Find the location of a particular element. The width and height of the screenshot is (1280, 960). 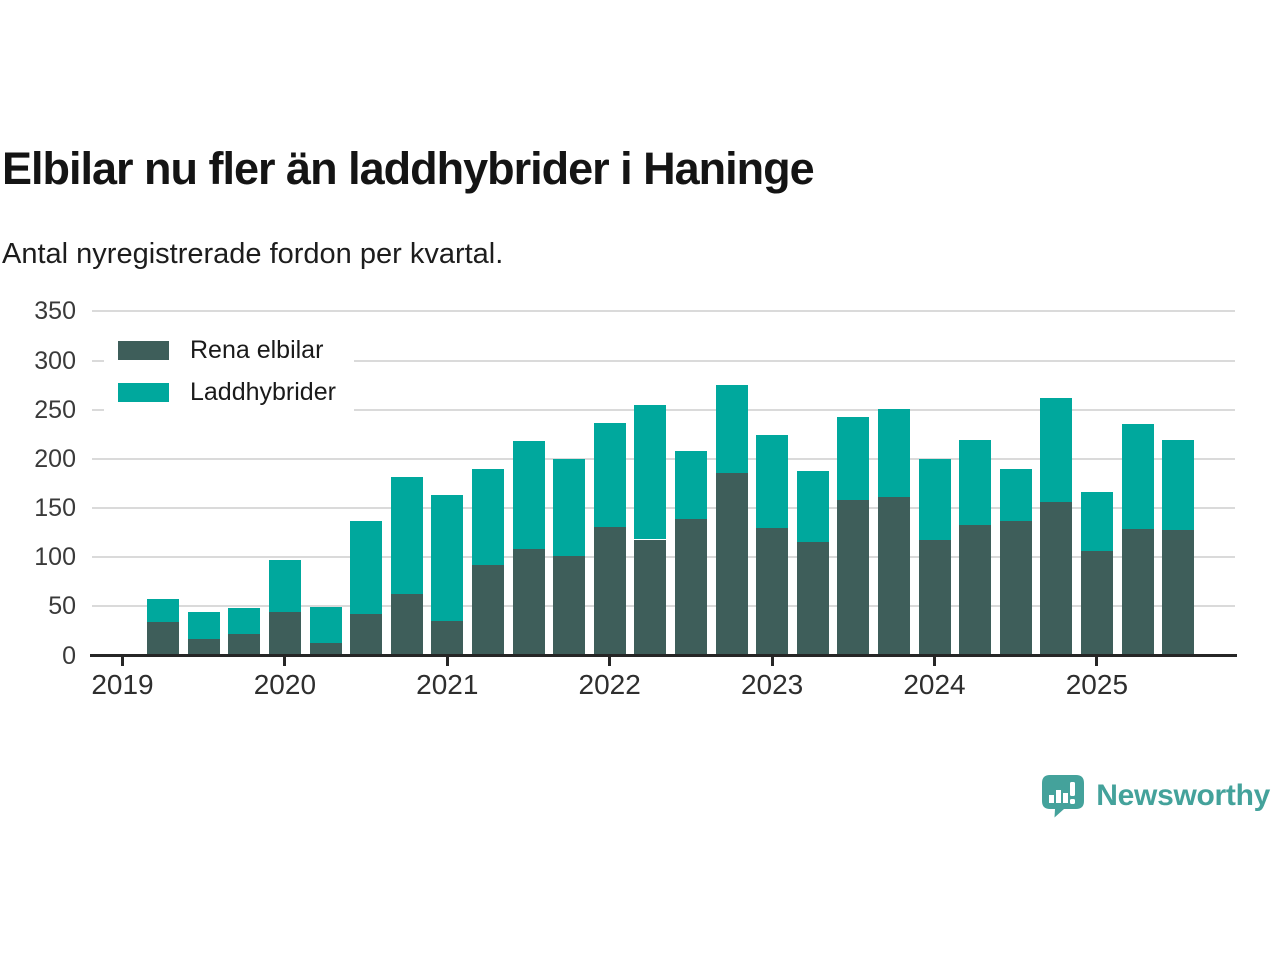

y-tick-label: 0 is located at coordinates (69, 655).